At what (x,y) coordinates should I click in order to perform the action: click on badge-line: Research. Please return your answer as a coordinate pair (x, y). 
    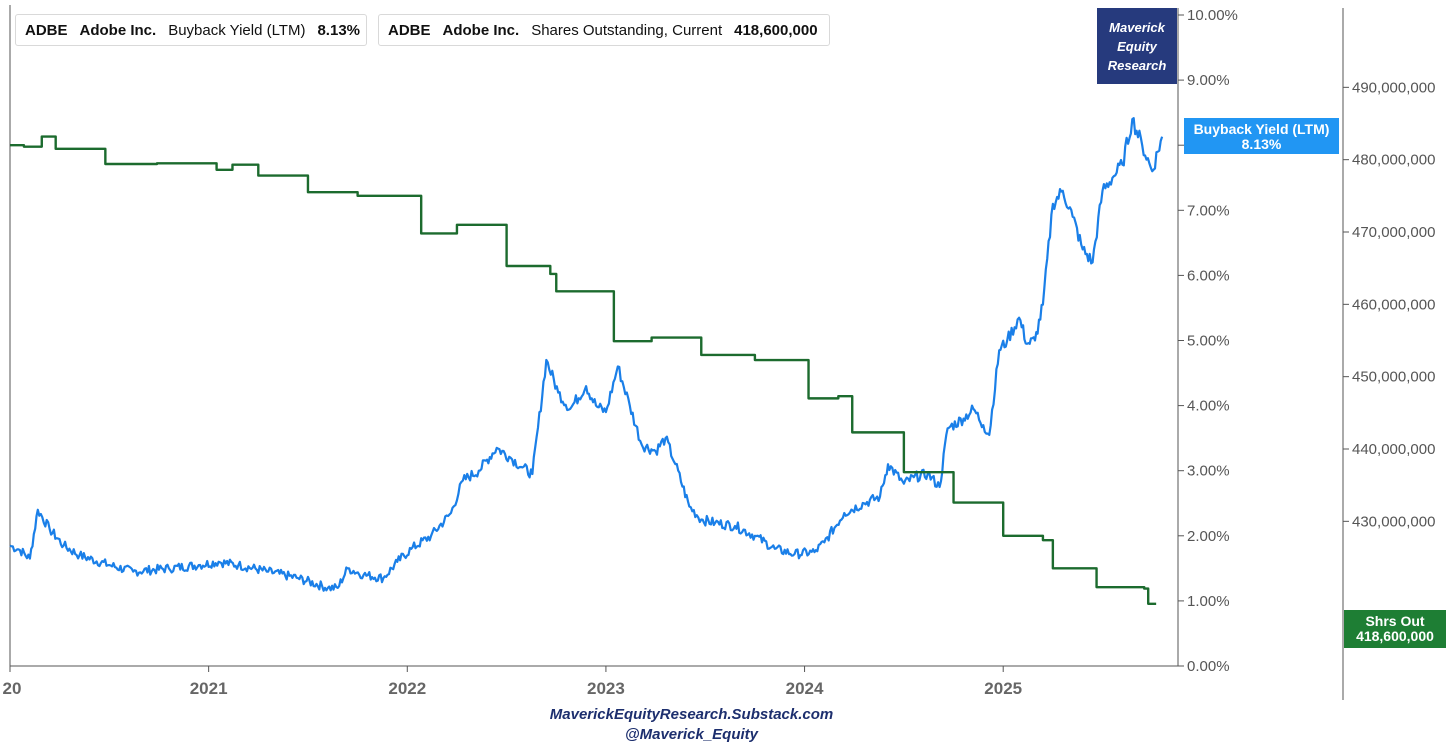
    Looking at the image, I should click on (1137, 65).